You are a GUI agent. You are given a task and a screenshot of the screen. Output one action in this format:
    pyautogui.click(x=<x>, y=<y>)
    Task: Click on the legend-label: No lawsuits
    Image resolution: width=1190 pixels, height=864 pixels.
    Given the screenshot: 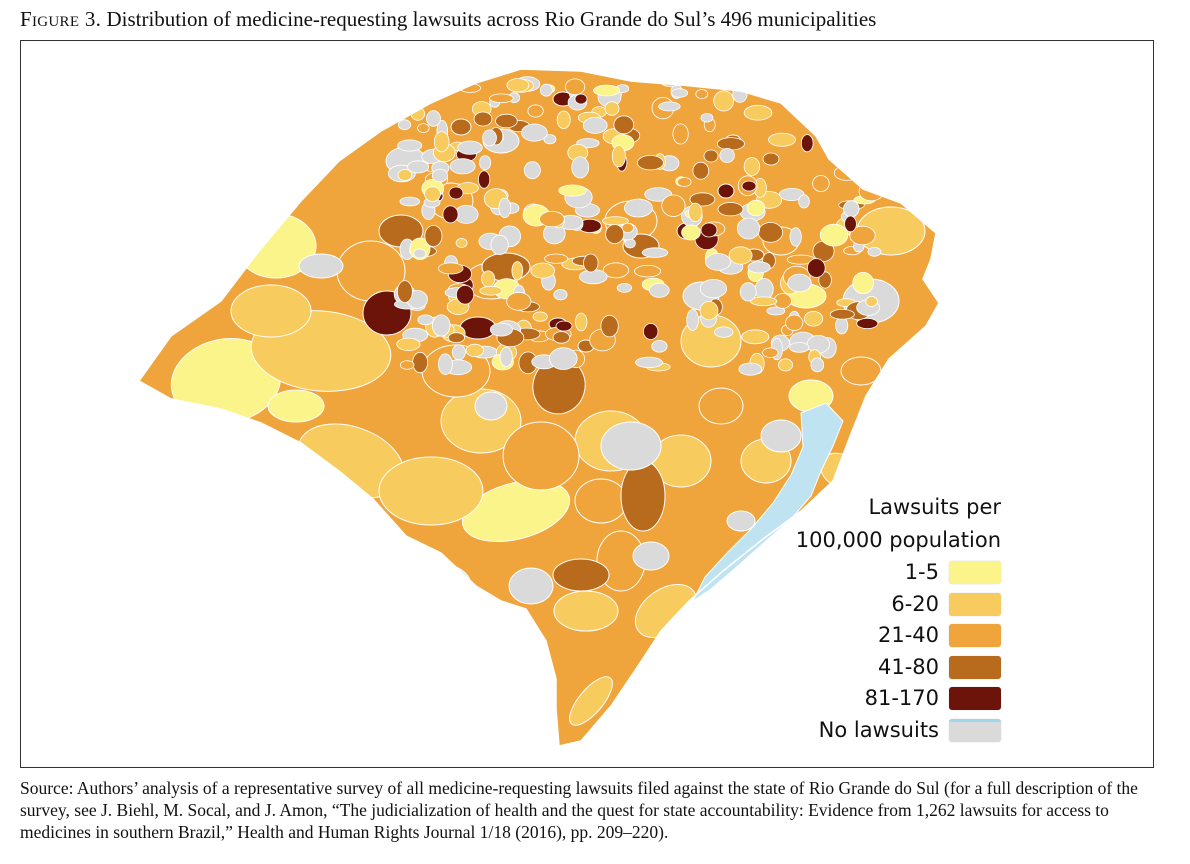 What is the action you would take?
    pyautogui.click(x=878, y=729)
    